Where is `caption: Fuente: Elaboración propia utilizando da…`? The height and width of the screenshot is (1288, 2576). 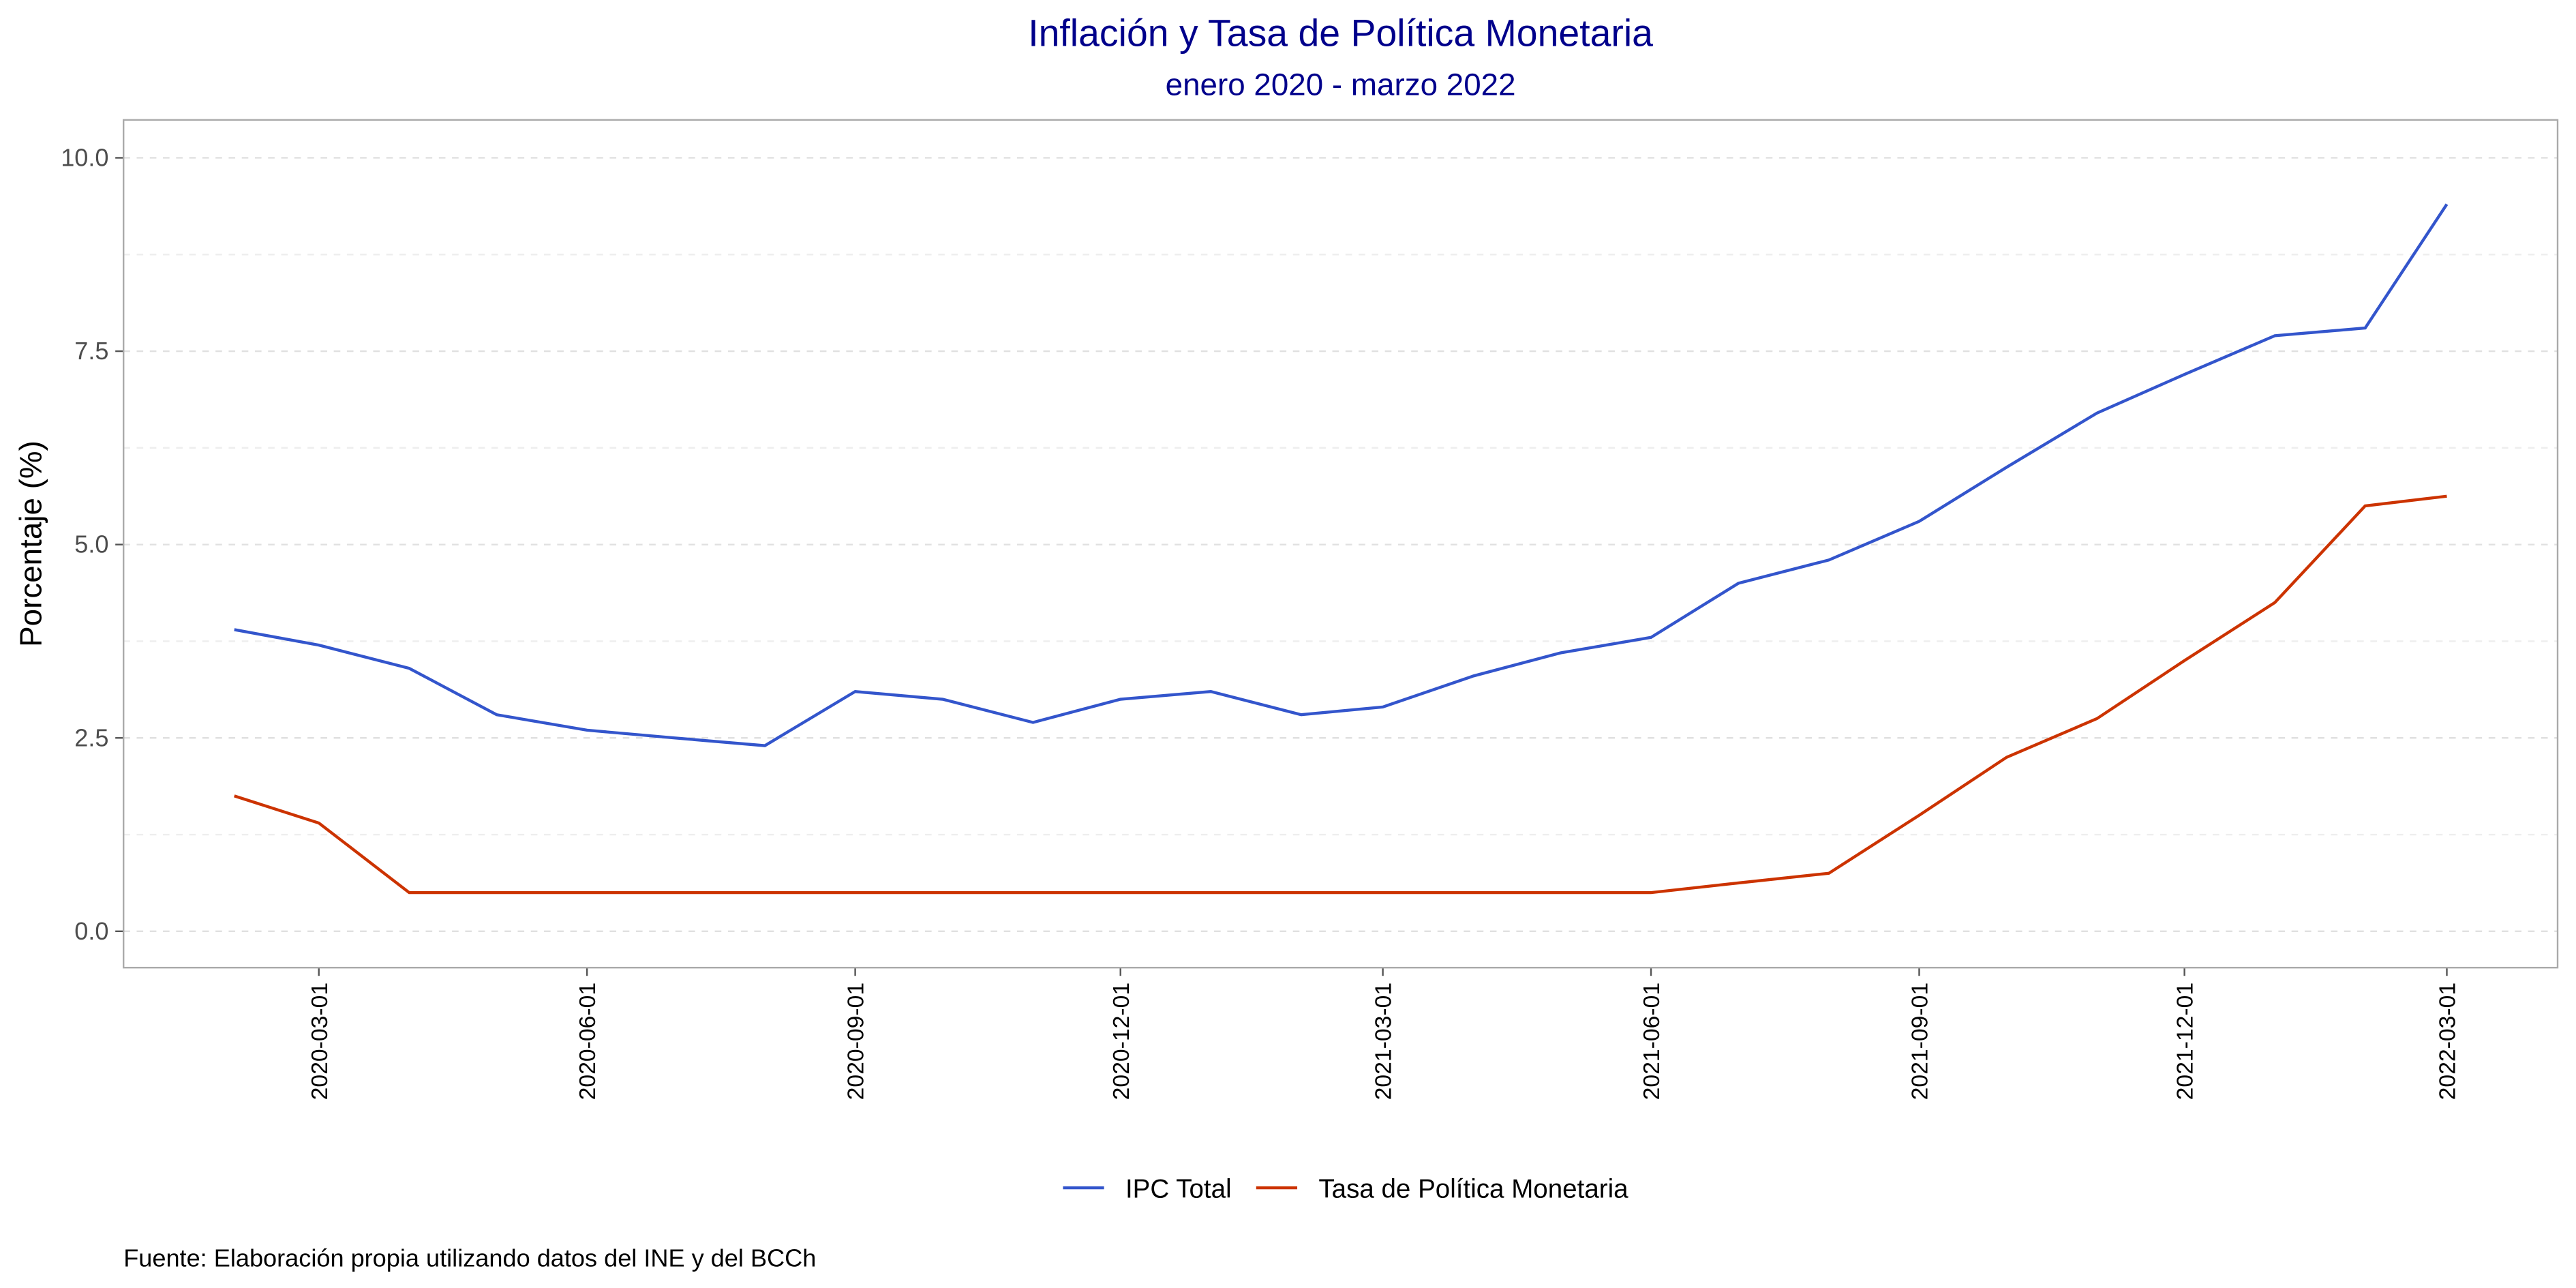 caption: Fuente: Elaboración propia utilizando da… is located at coordinates (469, 1258).